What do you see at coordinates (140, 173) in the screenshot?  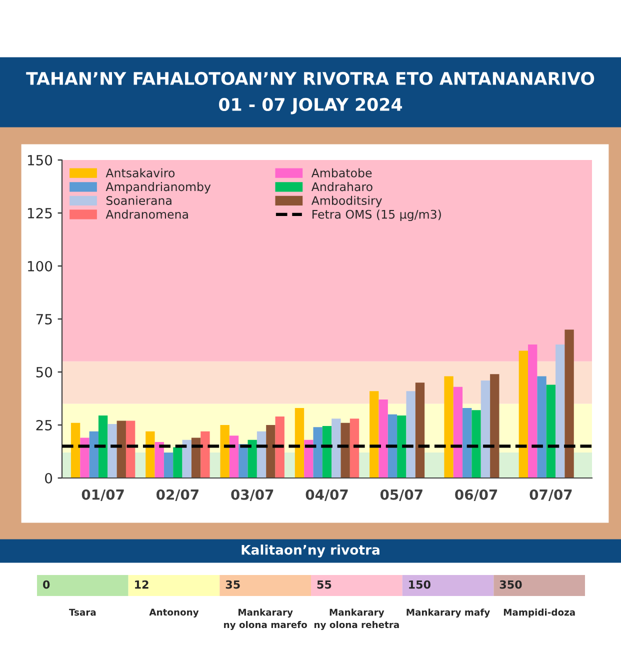 I see `legend-label: Antsakaviro` at bounding box center [140, 173].